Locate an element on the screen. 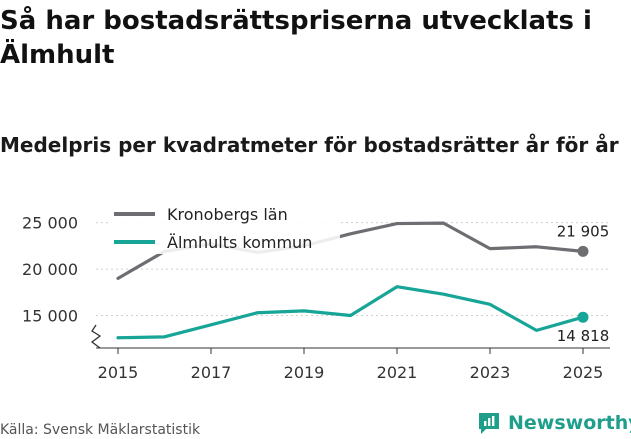 The width and height of the screenshot is (631, 439). x-tick-label-5: 2025 is located at coordinates (583, 372).